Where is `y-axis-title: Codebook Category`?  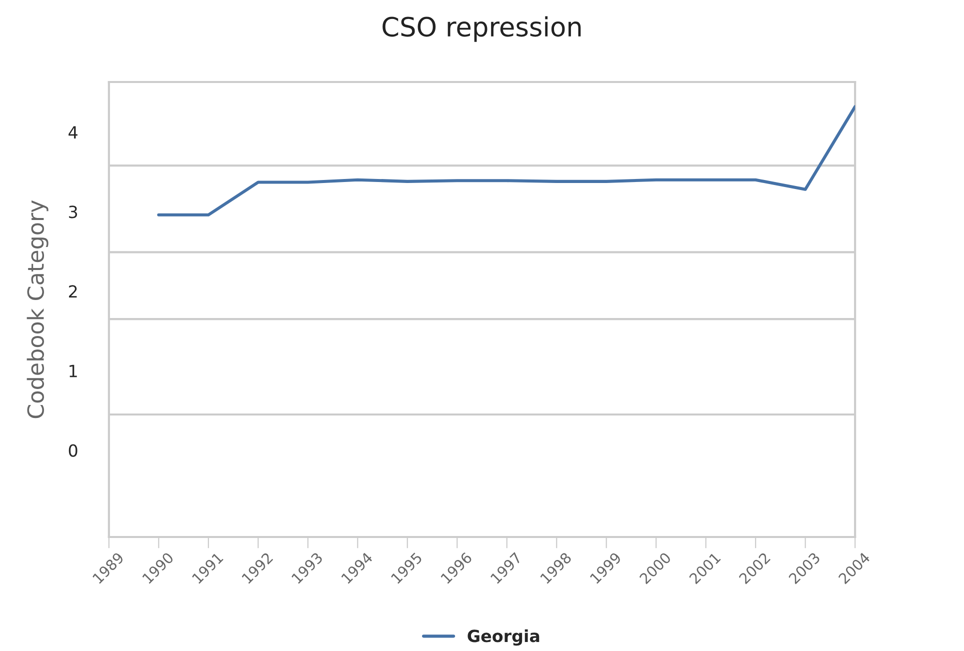 y-axis-title: Codebook Category is located at coordinates (37, 309).